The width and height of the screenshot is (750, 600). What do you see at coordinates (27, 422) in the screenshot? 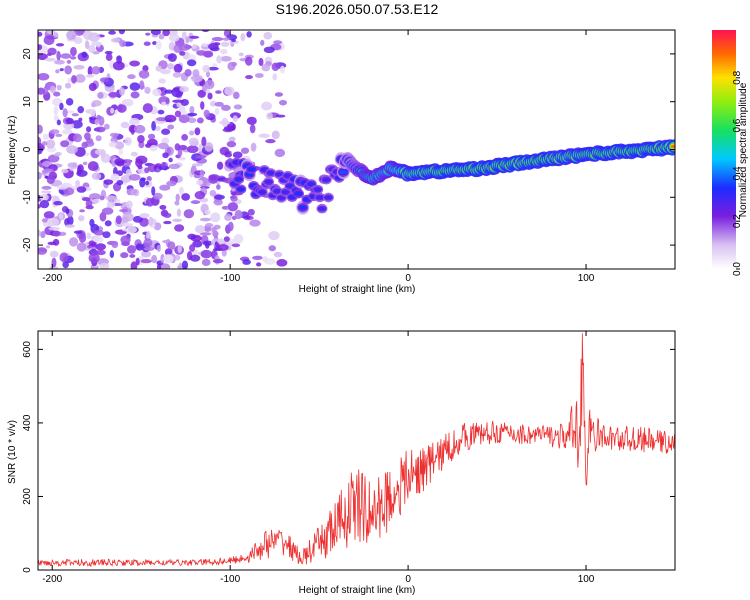
I see `snr-y-tick-label: 400` at bounding box center [27, 422].